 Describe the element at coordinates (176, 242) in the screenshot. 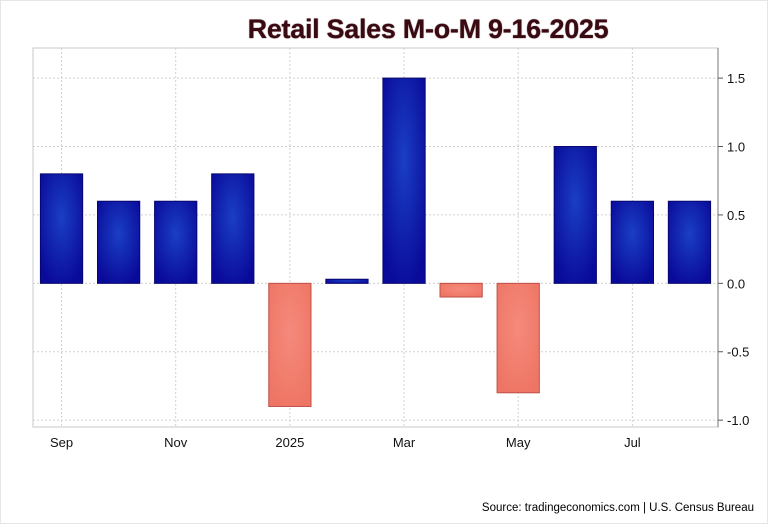

I see `bar-nov` at that location.